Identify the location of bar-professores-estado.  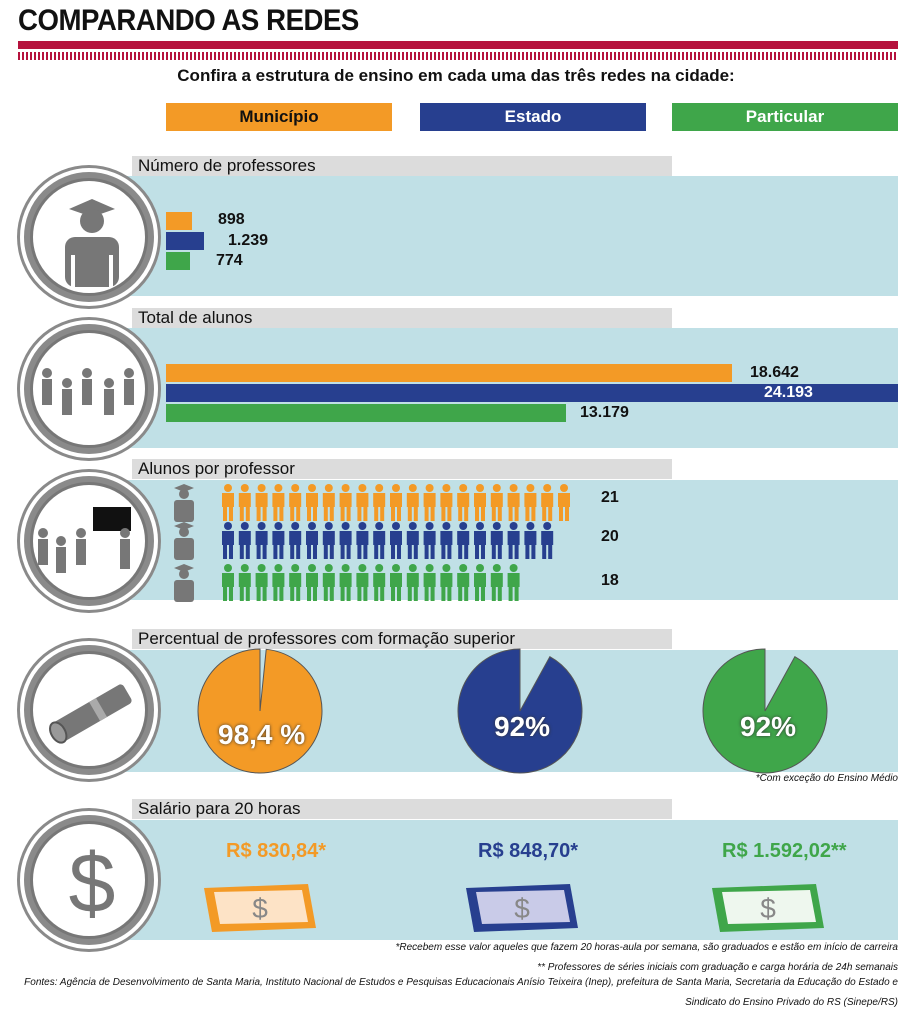
(185, 241).